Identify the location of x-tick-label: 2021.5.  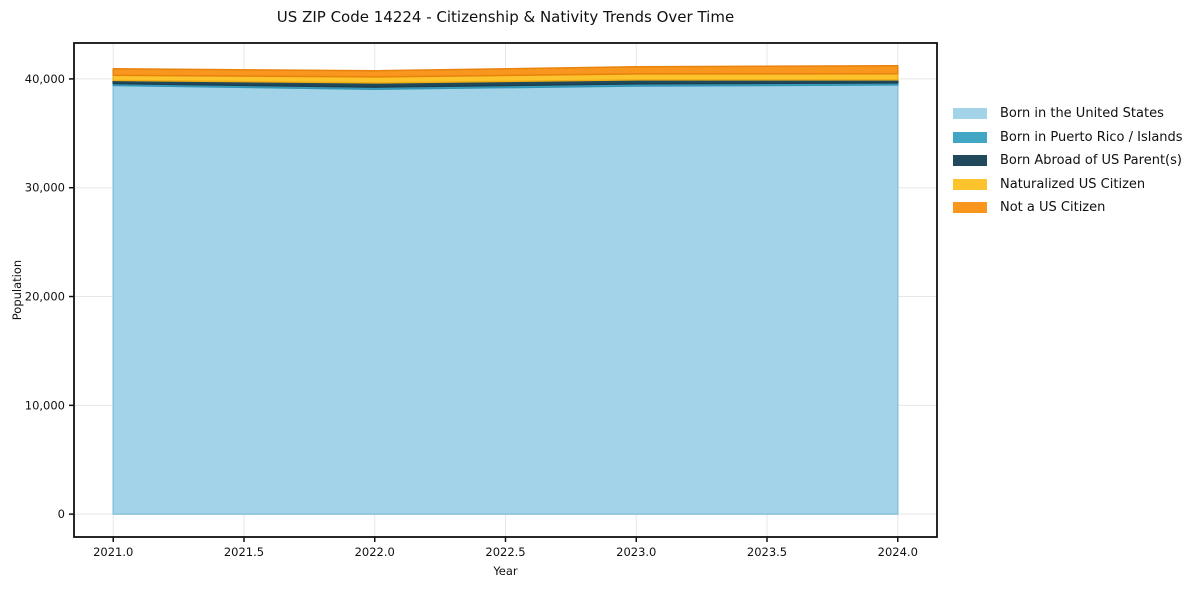
(244, 552).